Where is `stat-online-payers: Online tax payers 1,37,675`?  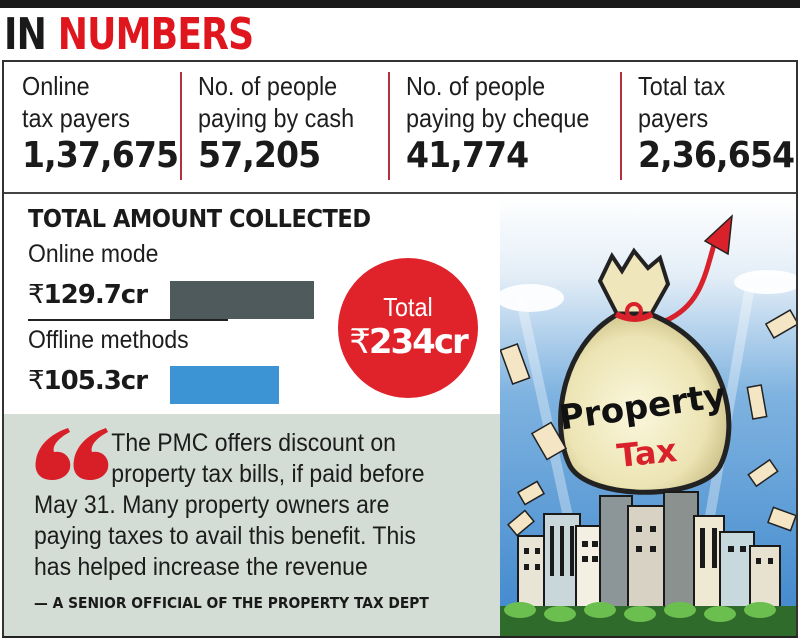 stat-online-payers: Online tax payers 1,37,675 is located at coordinates (92, 127).